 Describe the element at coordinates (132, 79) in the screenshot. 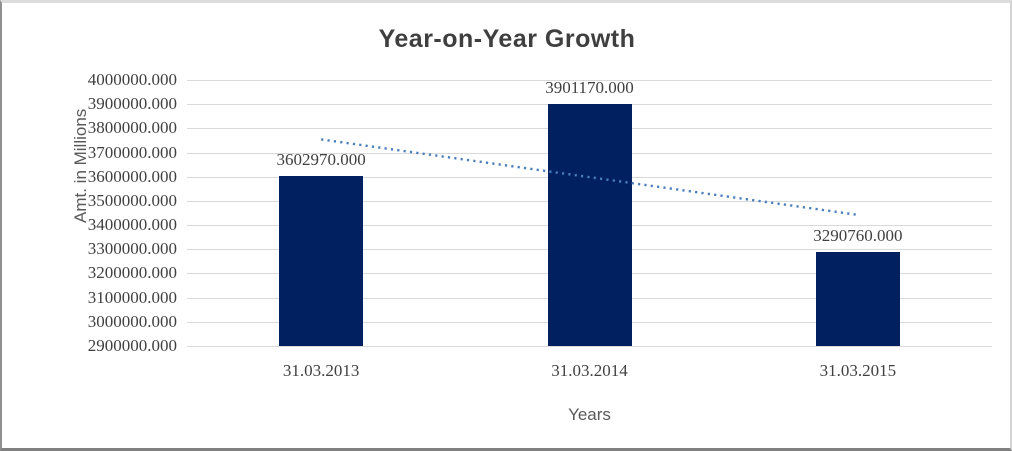

I see `y-tick-label: 4000000.000` at that location.